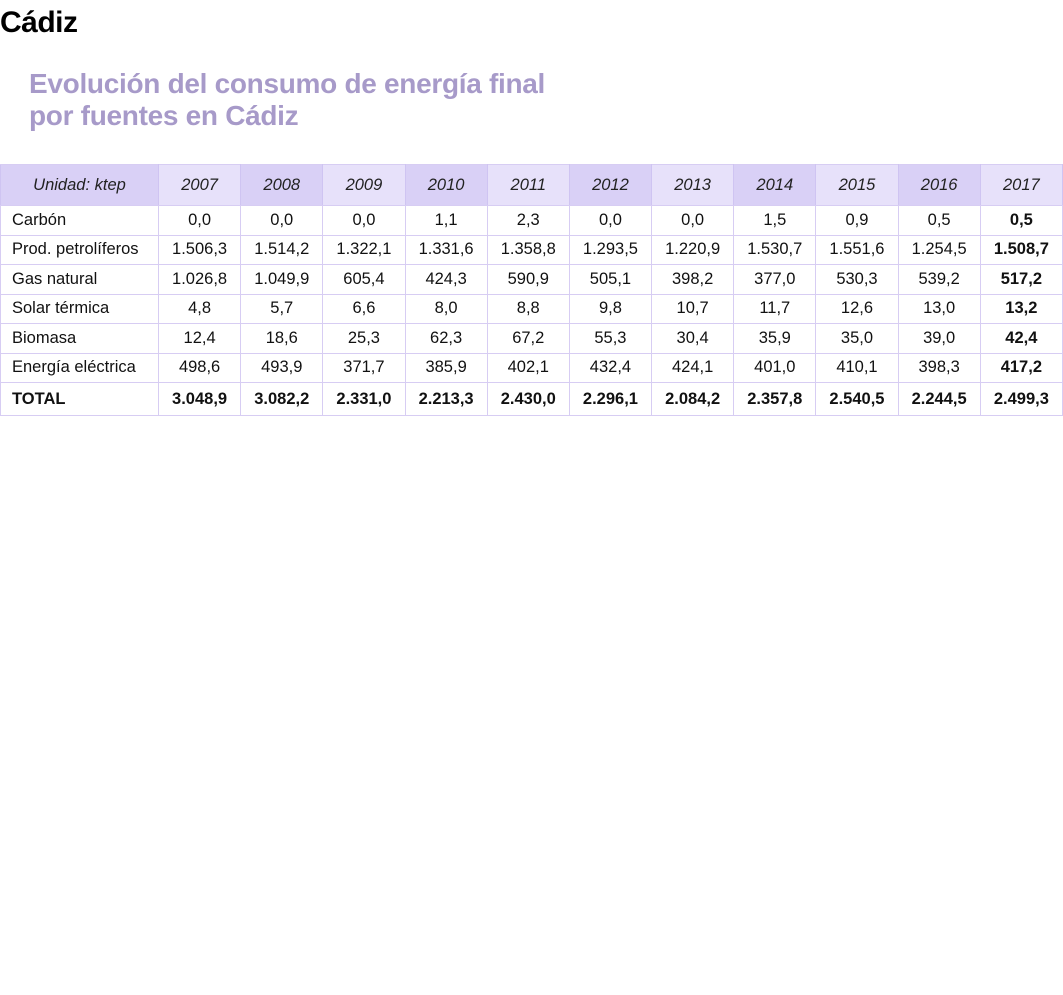  What do you see at coordinates (1021, 399) in the screenshot?
I see `total-value-cell: 2.499,3` at bounding box center [1021, 399].